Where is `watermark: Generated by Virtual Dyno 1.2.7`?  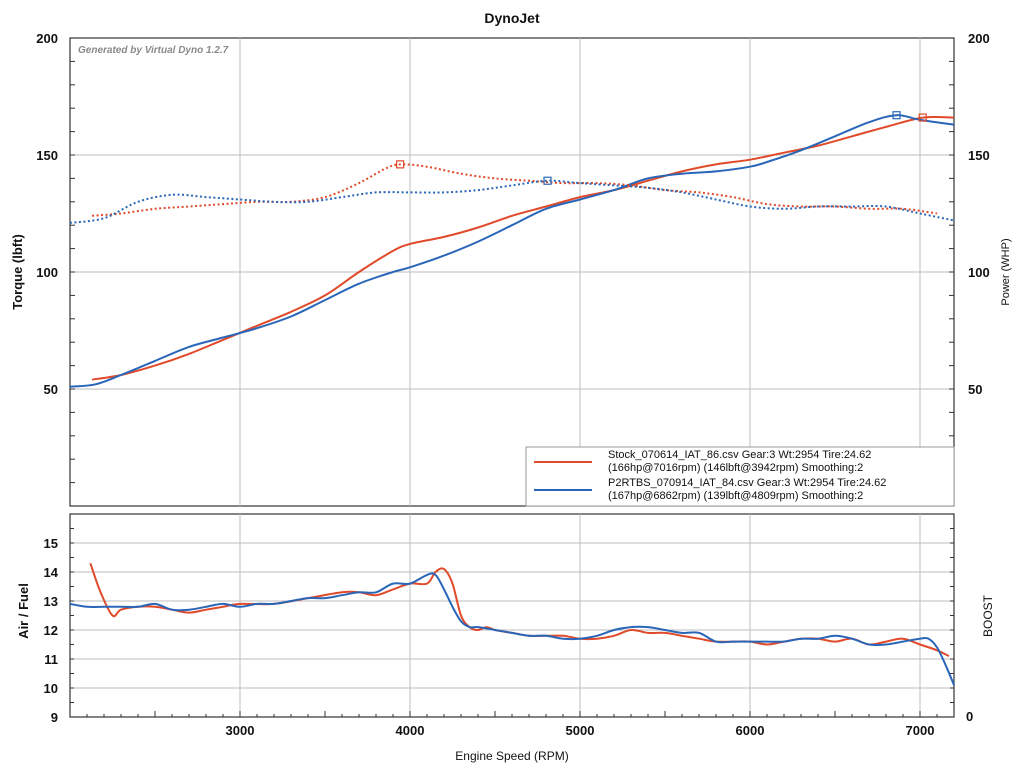
watermark: Generated by Virtual Dyno 1.2.7 is located at coordinates (153, 50).